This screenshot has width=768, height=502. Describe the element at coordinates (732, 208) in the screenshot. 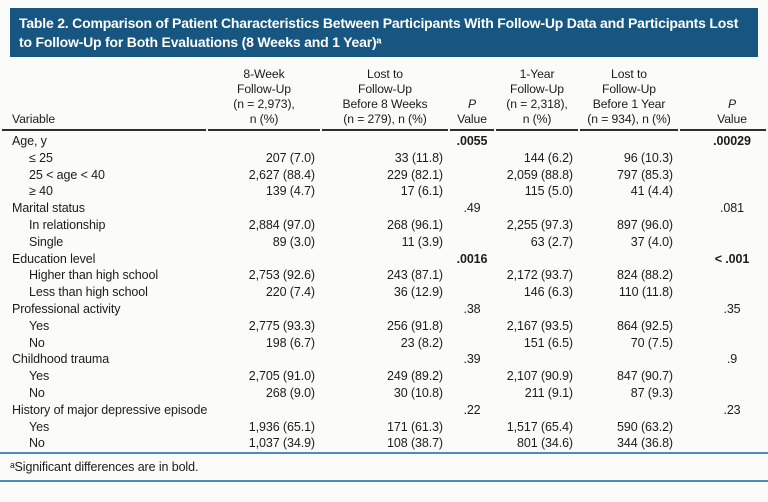

I see `pvalue-1year: .081` at that location.